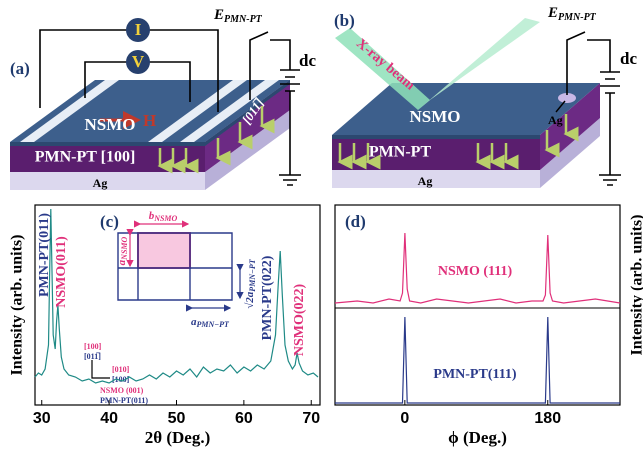 This screenshot has height=450, width=643. I want to click on incident-beam, so click(382, 69).